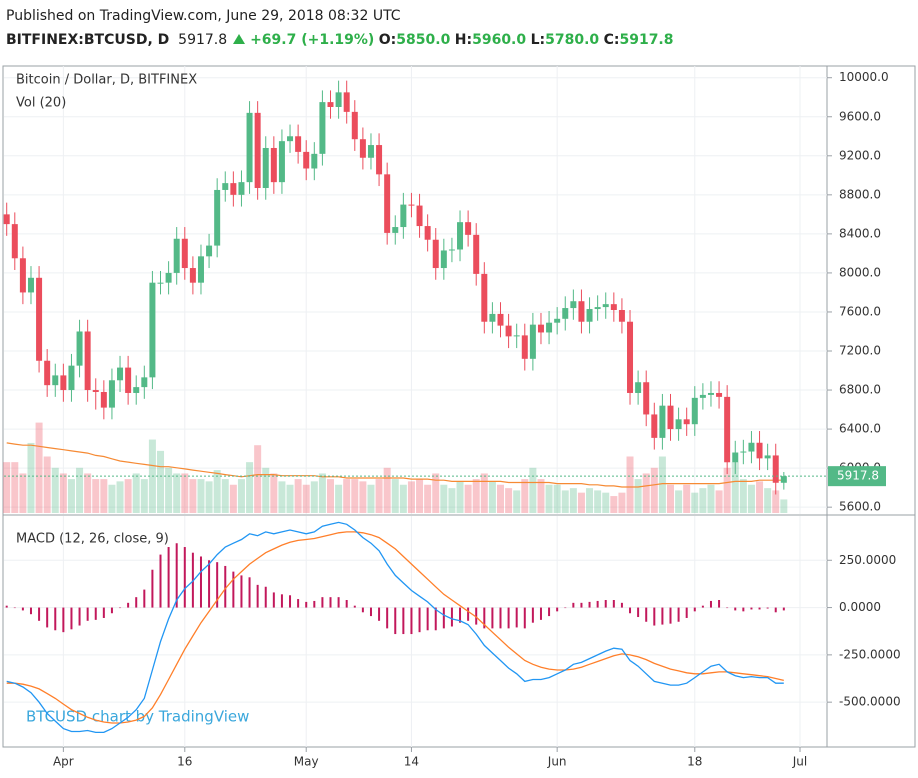  Describe the element at coordinates (63, 762) in the screenshot. I see `x-tick-label: Apr` at that location.